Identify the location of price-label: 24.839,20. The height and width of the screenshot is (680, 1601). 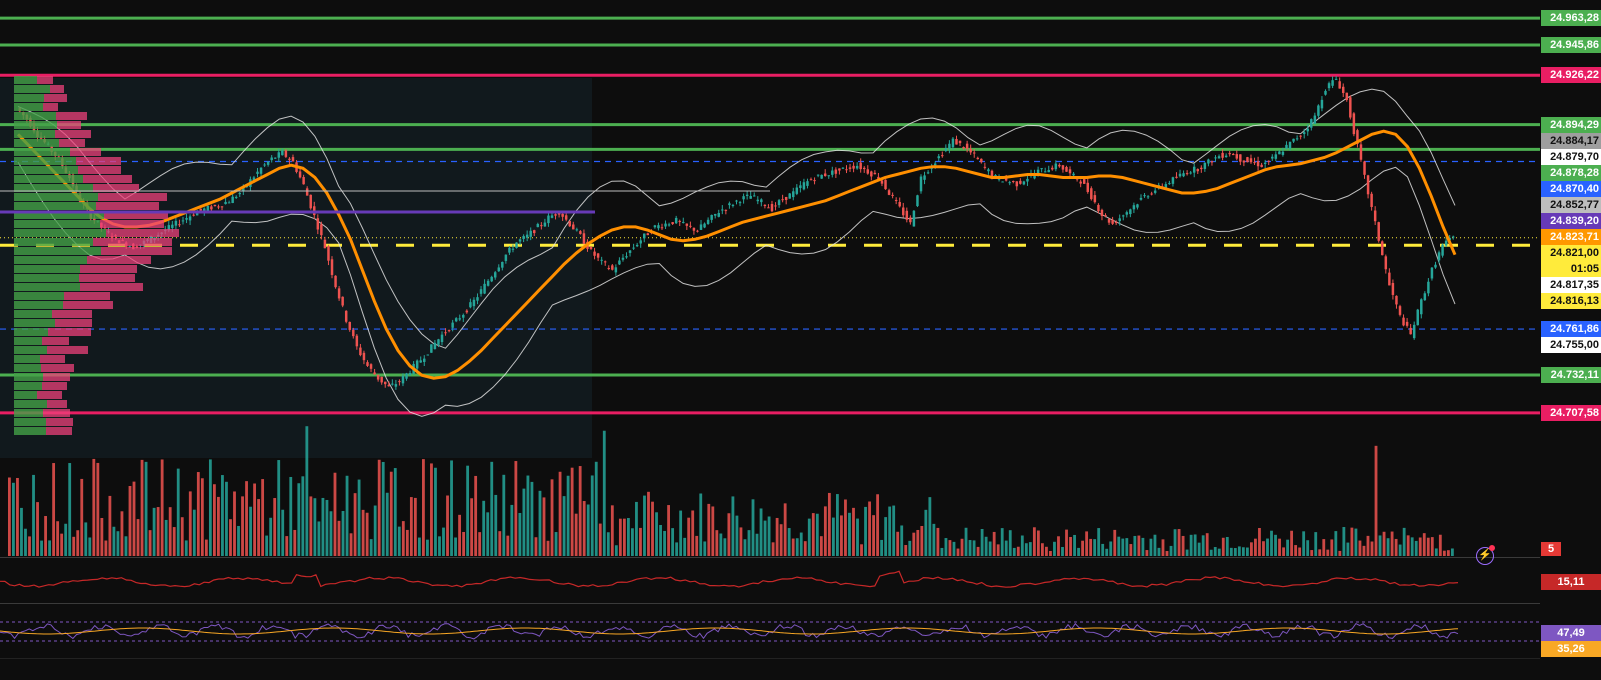
(1571, 221).